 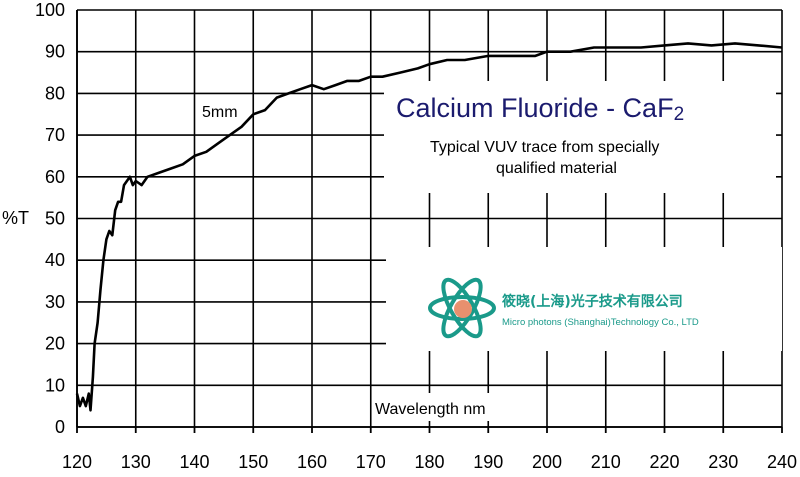 I want to click on chart-title-main: Calcium Fluoride - CaF, so click(x=535, y=108).